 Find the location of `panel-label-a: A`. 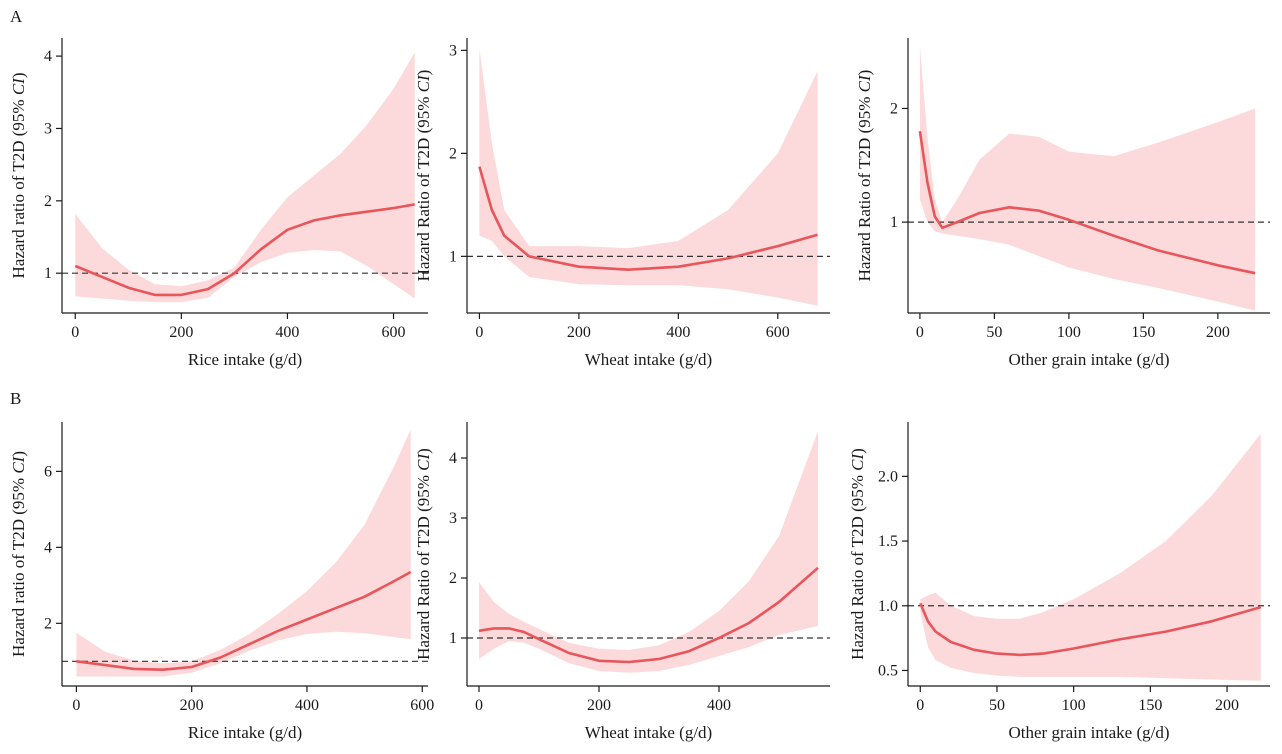

panel-label-a: A is located at coordinates (16, 16).